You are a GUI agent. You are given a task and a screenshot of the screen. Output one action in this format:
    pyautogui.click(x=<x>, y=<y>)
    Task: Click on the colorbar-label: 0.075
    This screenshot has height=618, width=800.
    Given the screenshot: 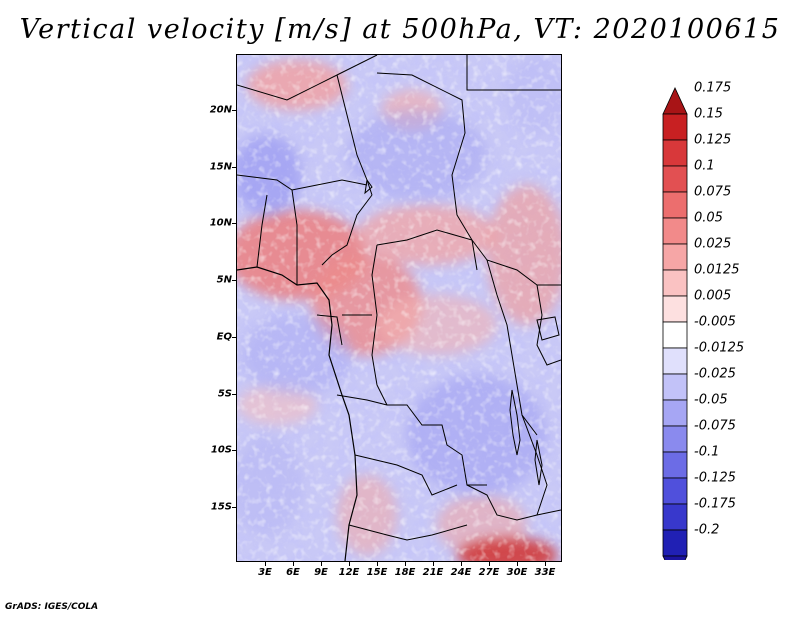 What is the action you would take?
    pyautogui.click(x=713, y=192)
    